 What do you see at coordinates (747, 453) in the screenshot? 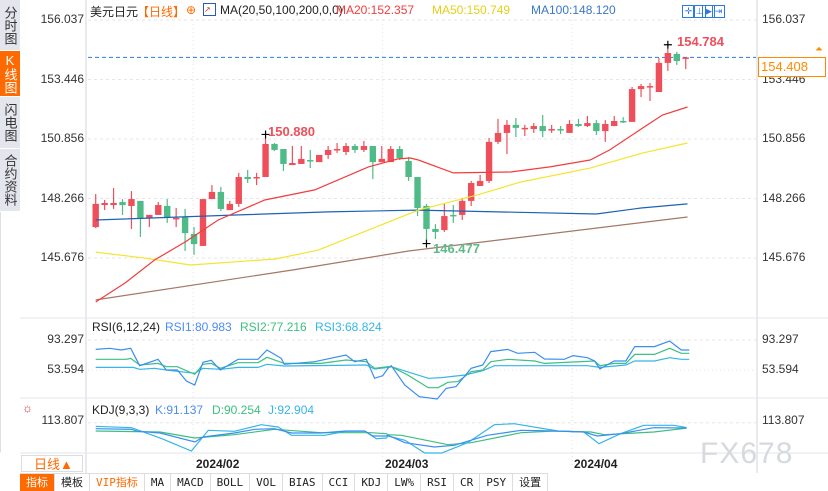
I see `watermark-logo: FX678` at bounding box center [747, 453].